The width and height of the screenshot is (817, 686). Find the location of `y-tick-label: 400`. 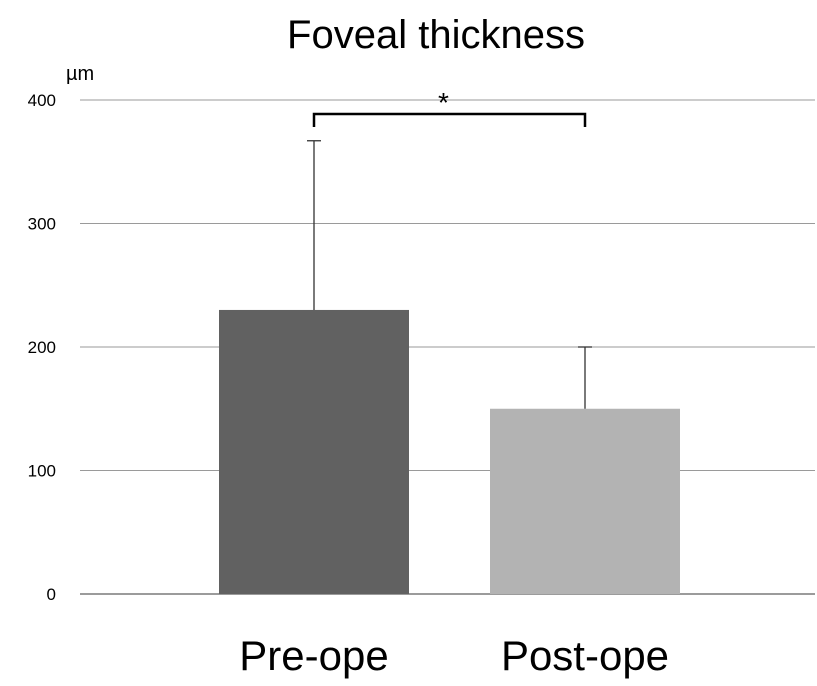

y-tick-label: 400 is located at coordinates (42, 100).